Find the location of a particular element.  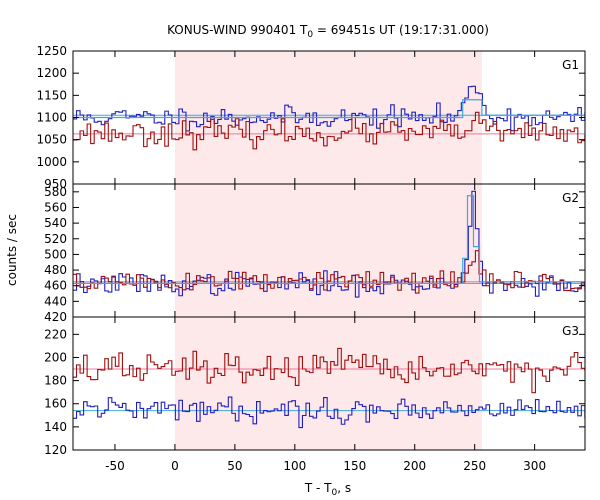

x-tick-label: 150 is located at coordinates (354, 466).